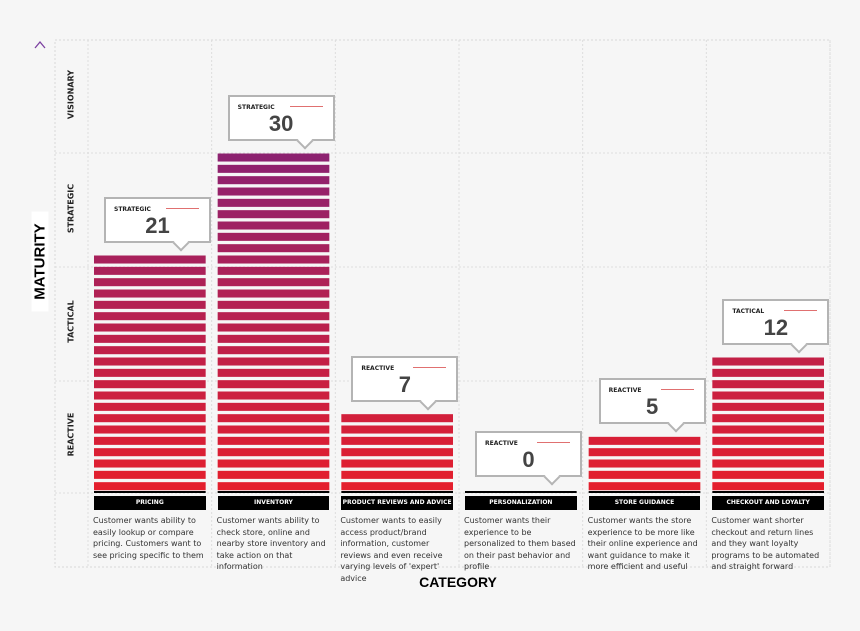  I want to click on value-callout: STRATEGIC 21, so click(157, 224).